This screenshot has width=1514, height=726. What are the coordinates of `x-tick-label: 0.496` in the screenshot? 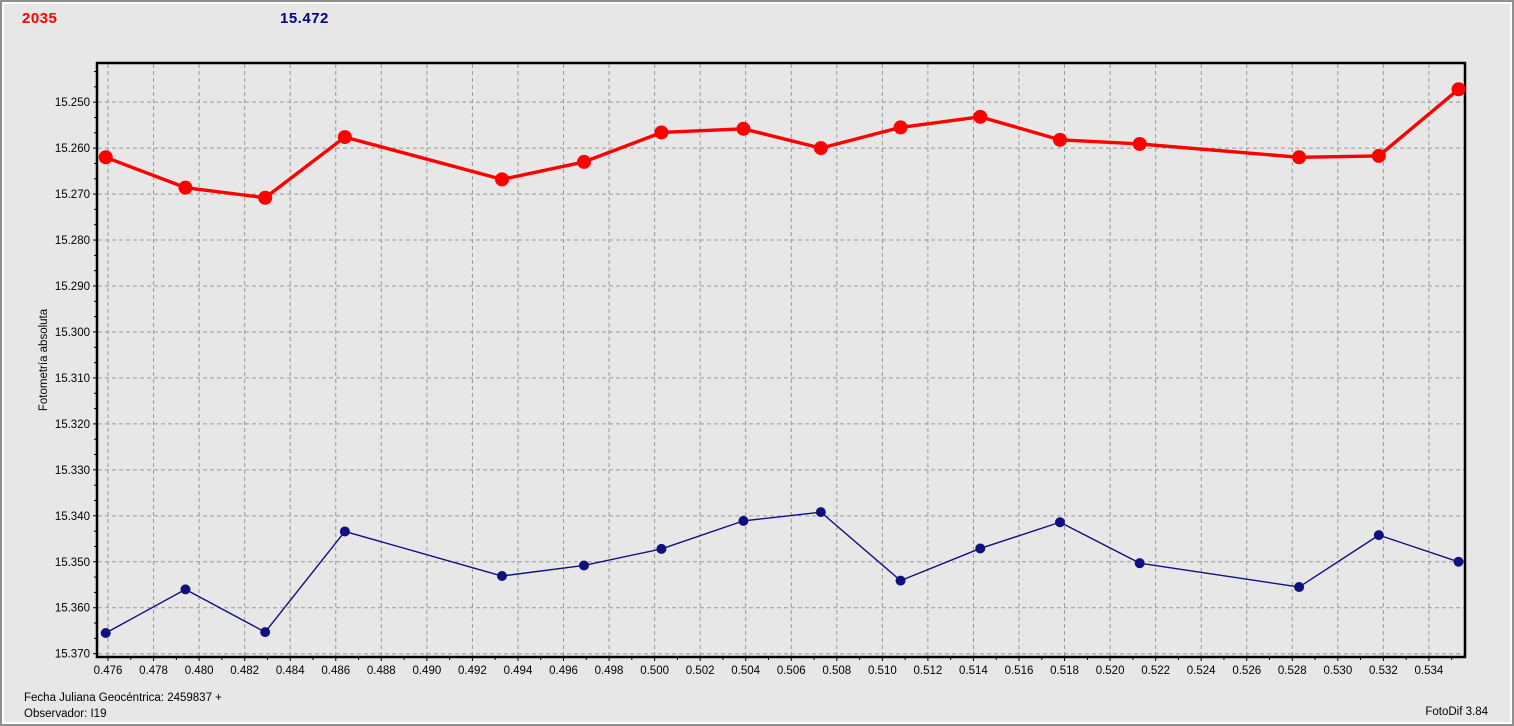 It's located at (563, 671).